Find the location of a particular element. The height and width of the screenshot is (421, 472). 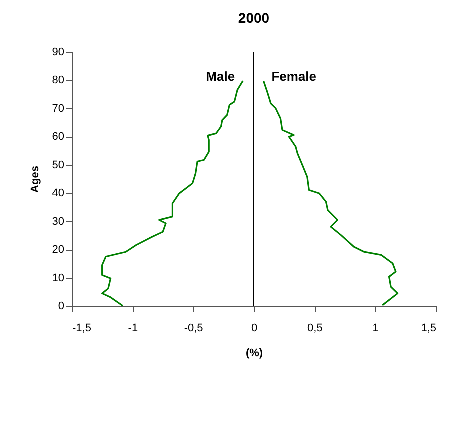

y-tick-label: 80 is located at coordinates (58, 80).